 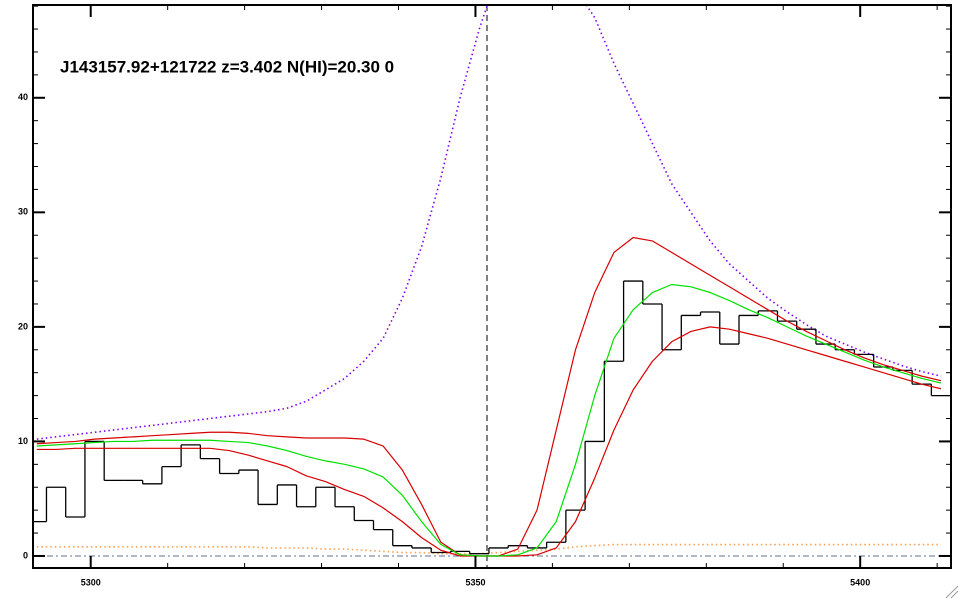 I want to click on y-tick-label: 30, so click(x=23, y=212).